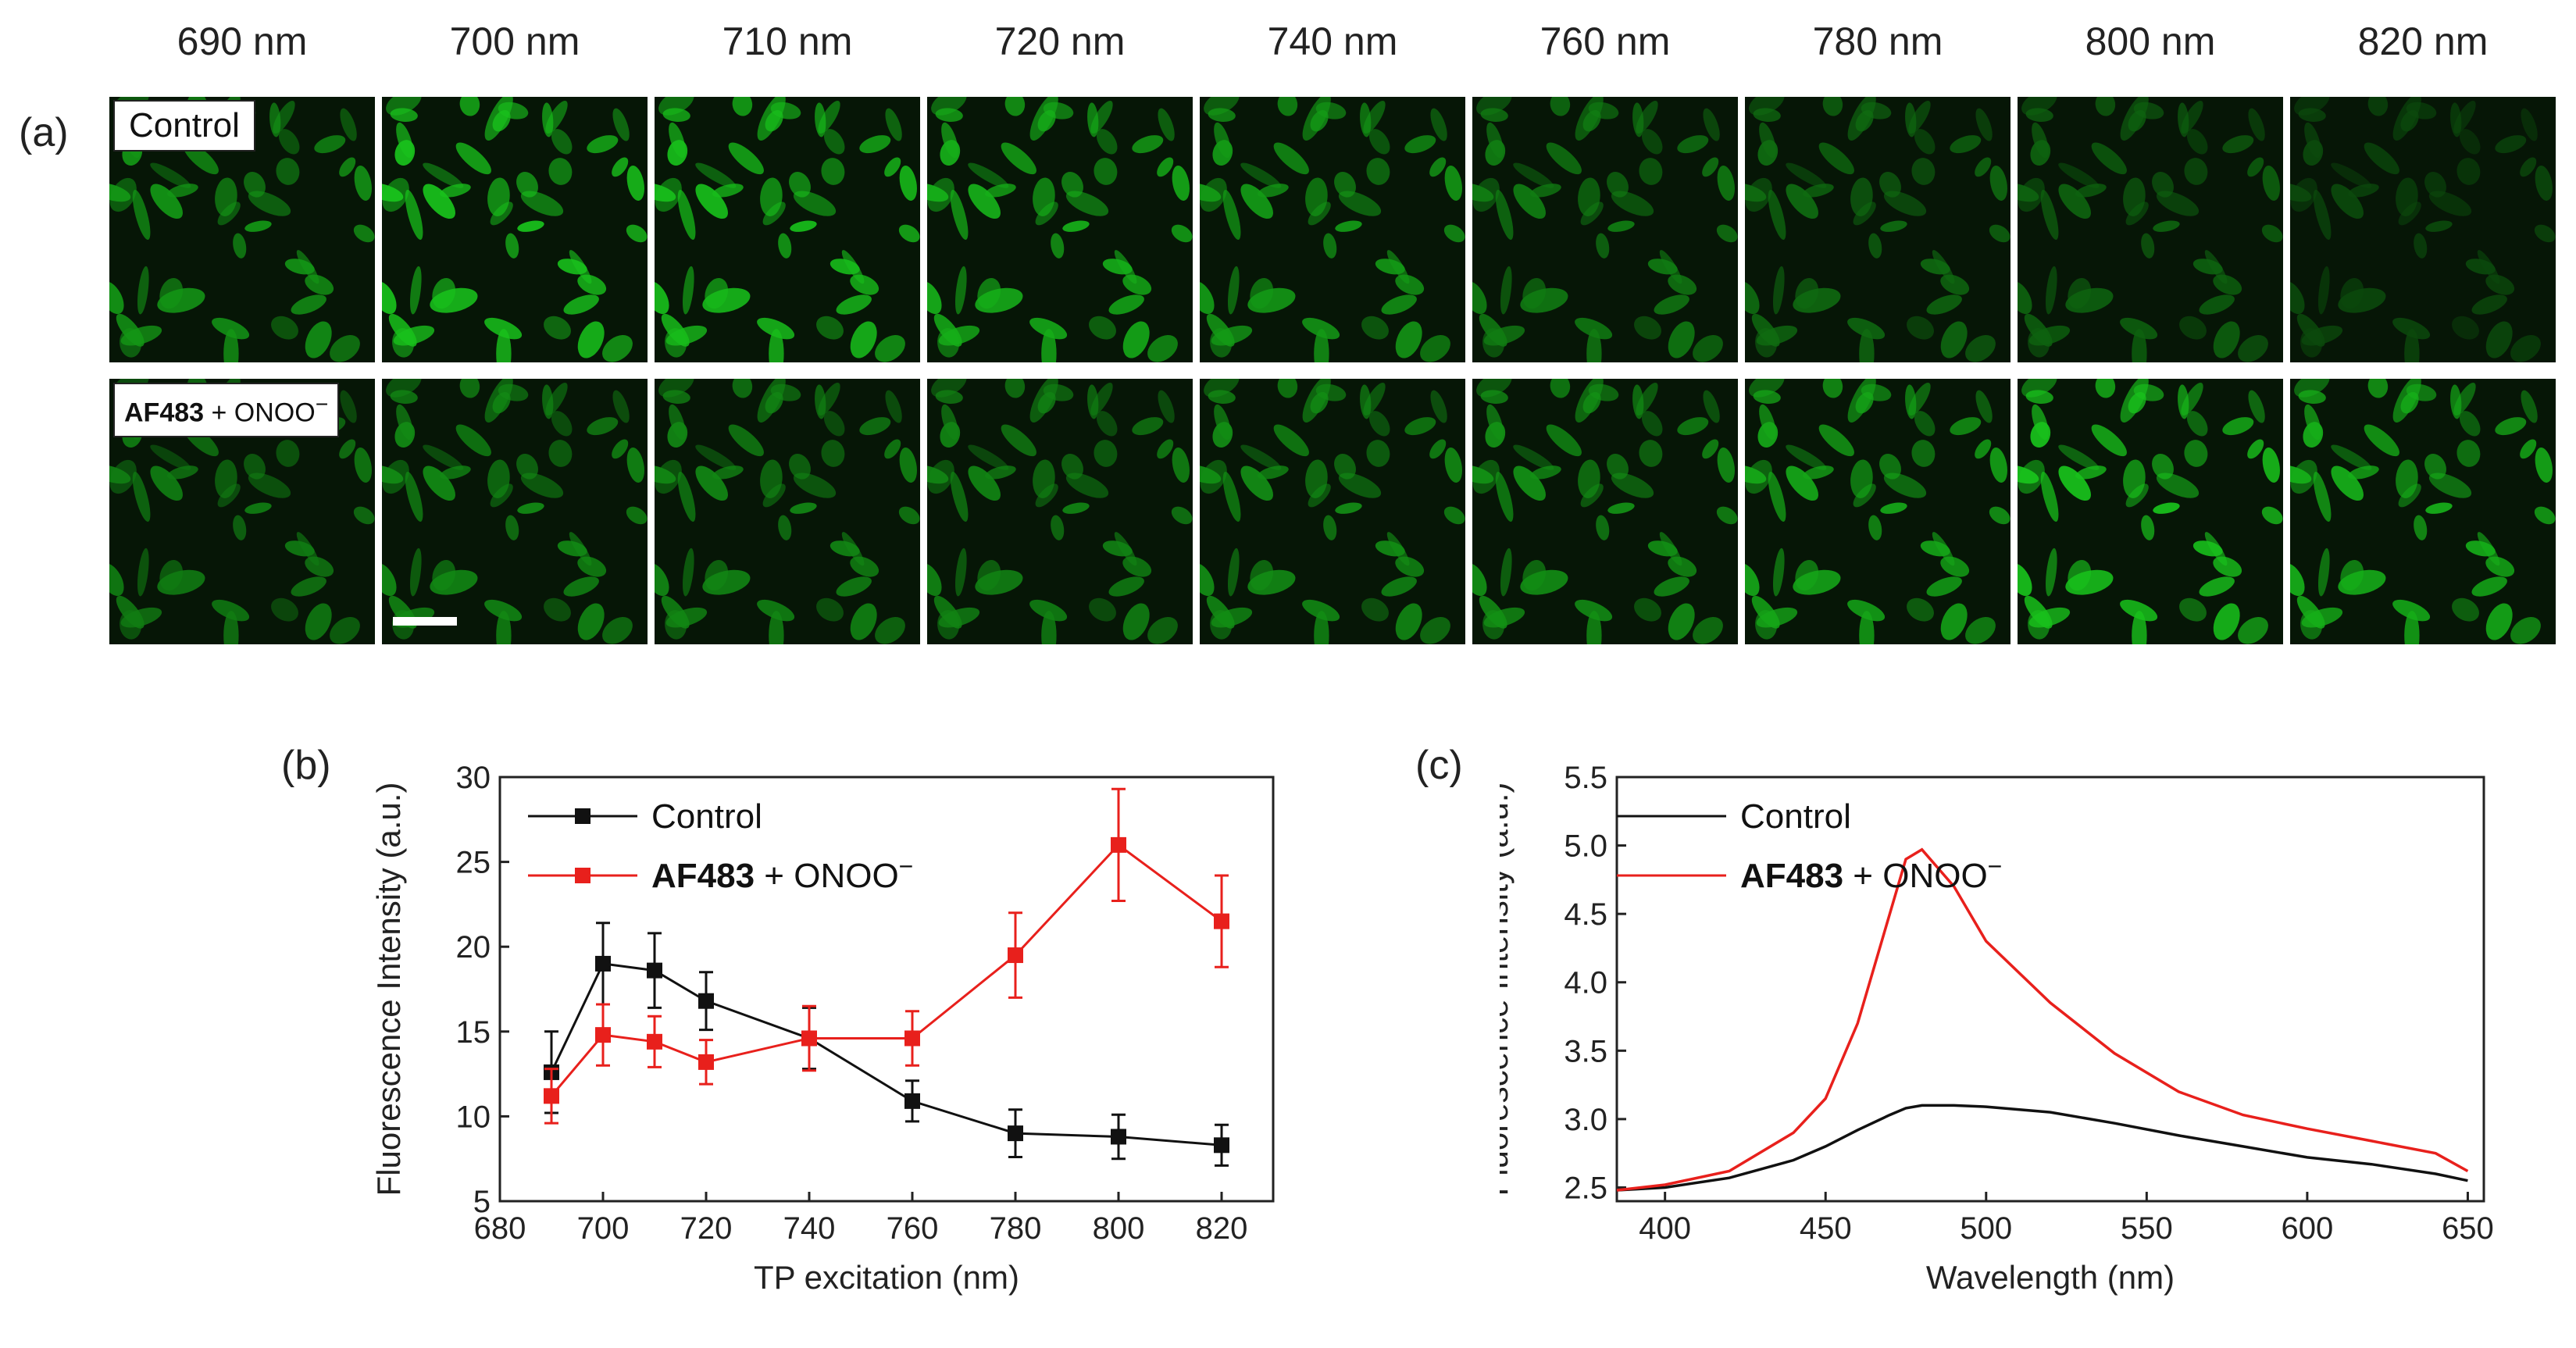  What do you see at coordinates (425, 621) in the screenshot?
I see `scale-bar` at bounding box center [425, 621].